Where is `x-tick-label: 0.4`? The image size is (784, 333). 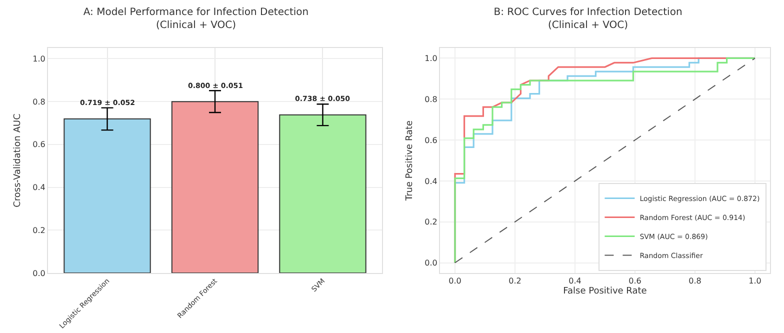 x-tick-label: 0.4 is located at coordinates (575, 281).